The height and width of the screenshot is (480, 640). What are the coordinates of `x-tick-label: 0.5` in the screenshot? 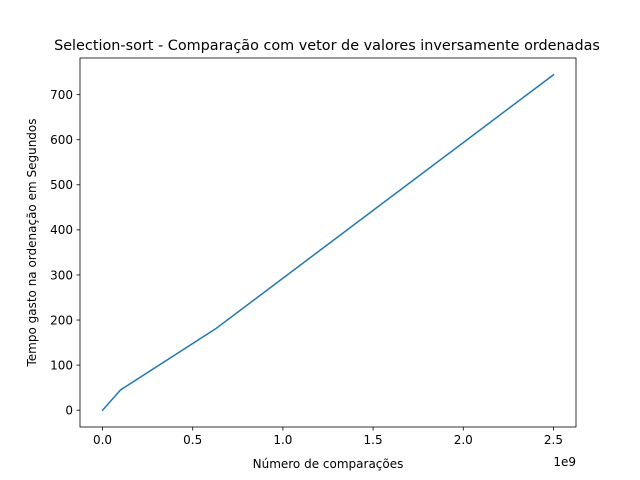 It's located at (192, 440).